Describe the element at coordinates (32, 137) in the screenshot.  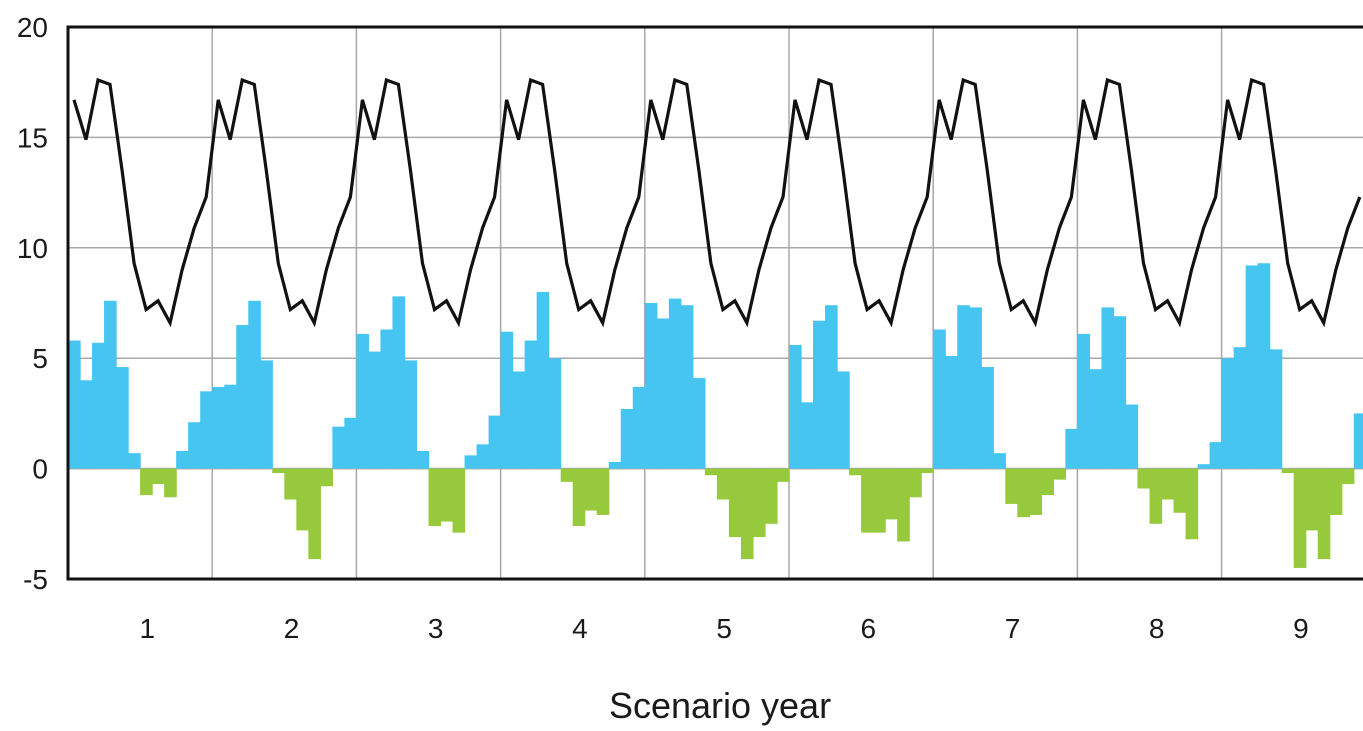
I see `y-tick-label: 15` at that location.